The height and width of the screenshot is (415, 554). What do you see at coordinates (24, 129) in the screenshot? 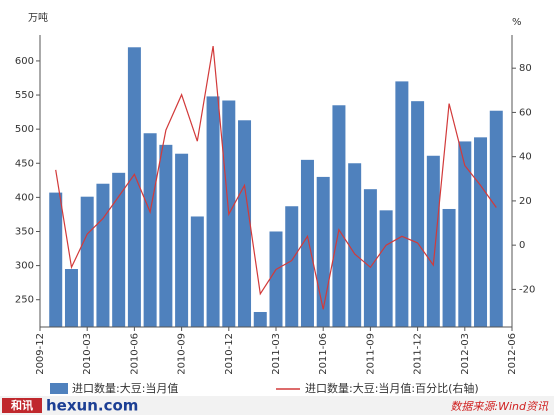
I see `y-tick-label: 500` at bounding box center [24, 129].